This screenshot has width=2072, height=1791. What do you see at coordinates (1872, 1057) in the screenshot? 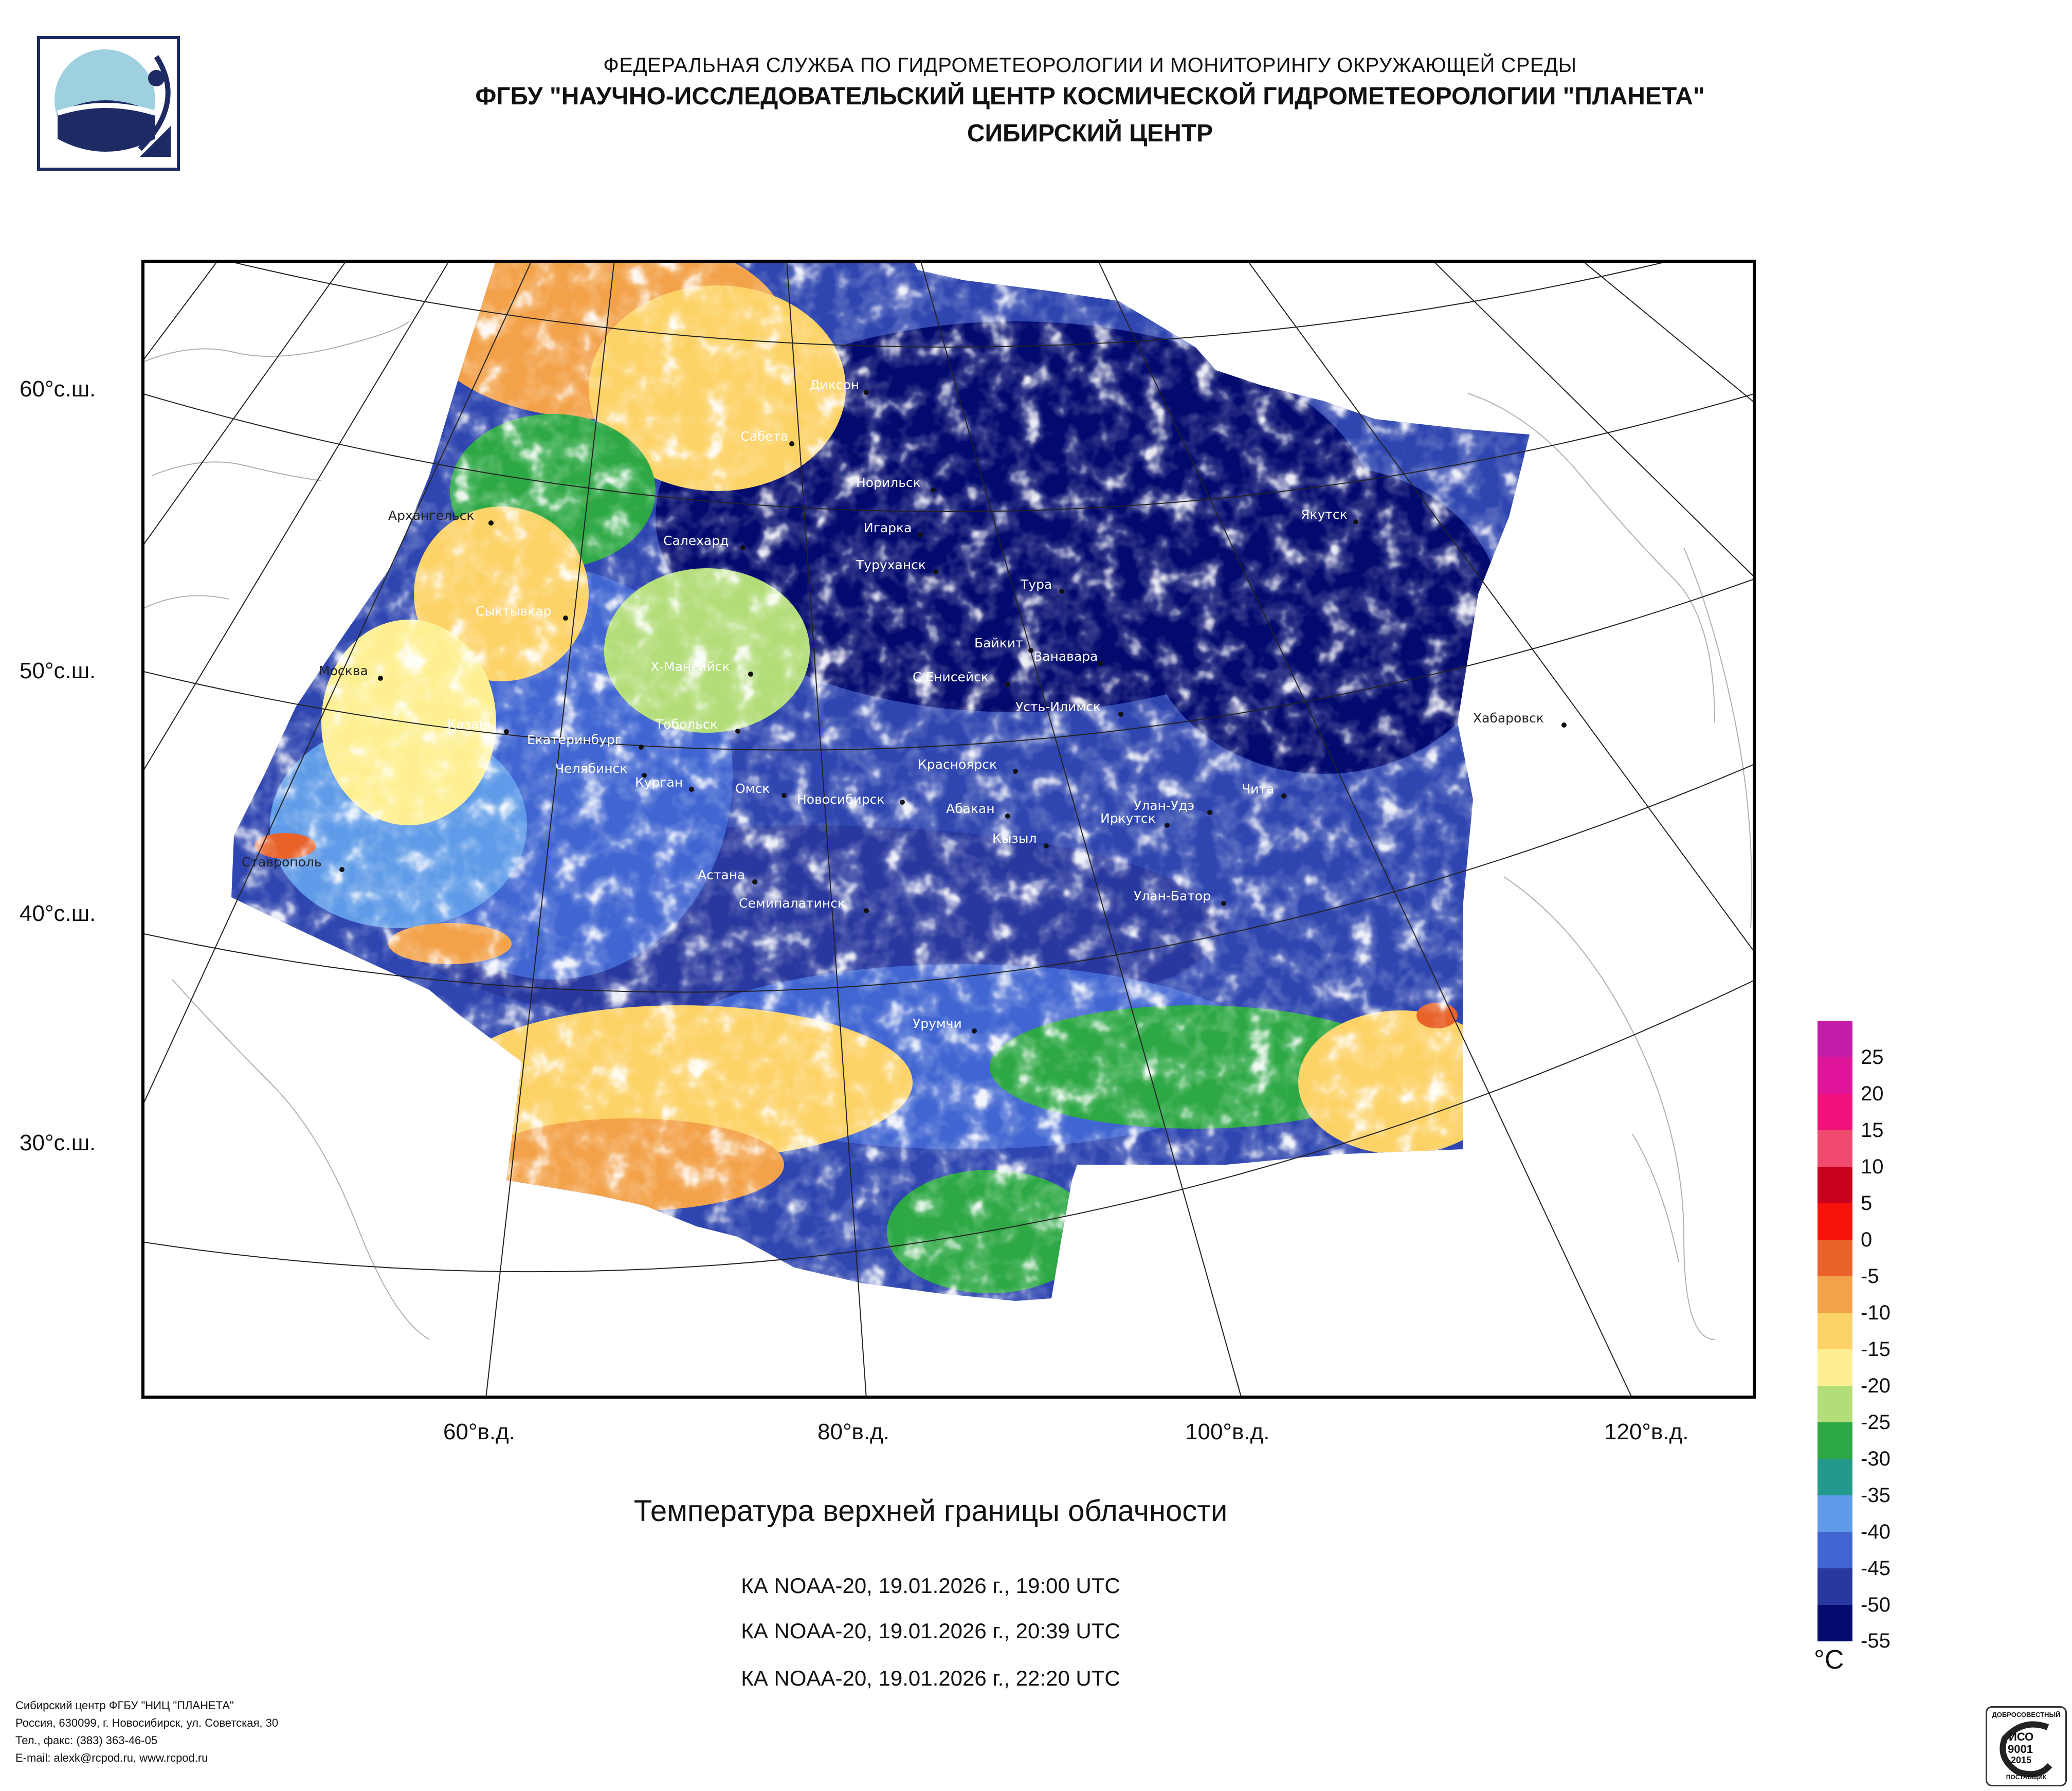
I see `legend-label: 25` at bounding box center [1872, 1057].